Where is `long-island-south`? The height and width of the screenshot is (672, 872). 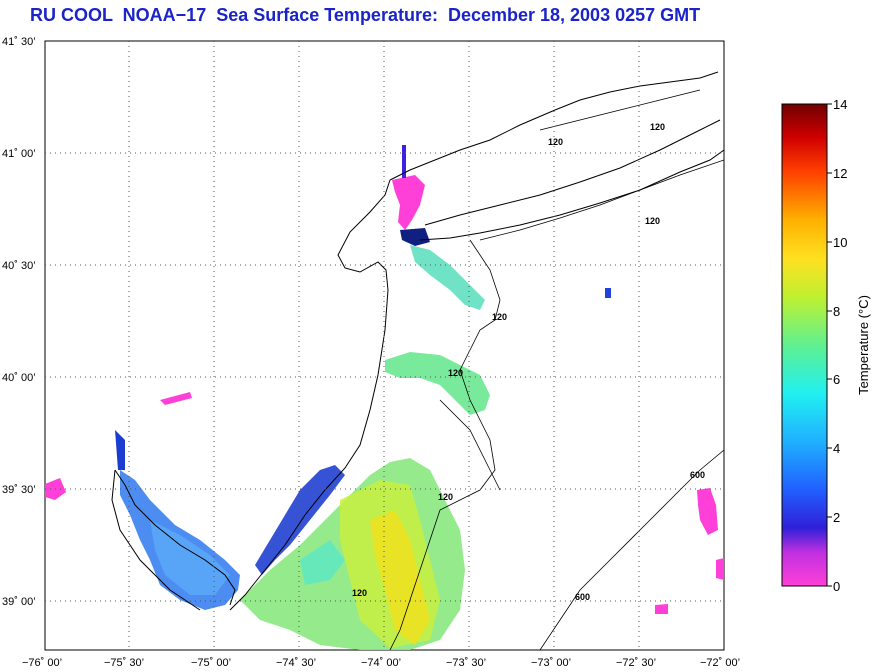
long-island-south is located at coordinates (571, 195).